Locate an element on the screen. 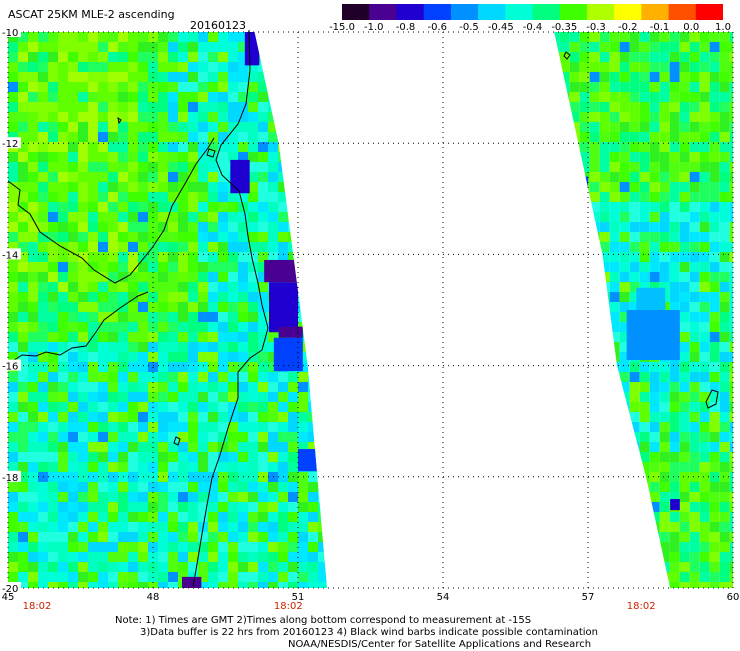 The width and height of the screenshot is (740, 651). x-tick-label: 57 is located at coordinates (588, 597).